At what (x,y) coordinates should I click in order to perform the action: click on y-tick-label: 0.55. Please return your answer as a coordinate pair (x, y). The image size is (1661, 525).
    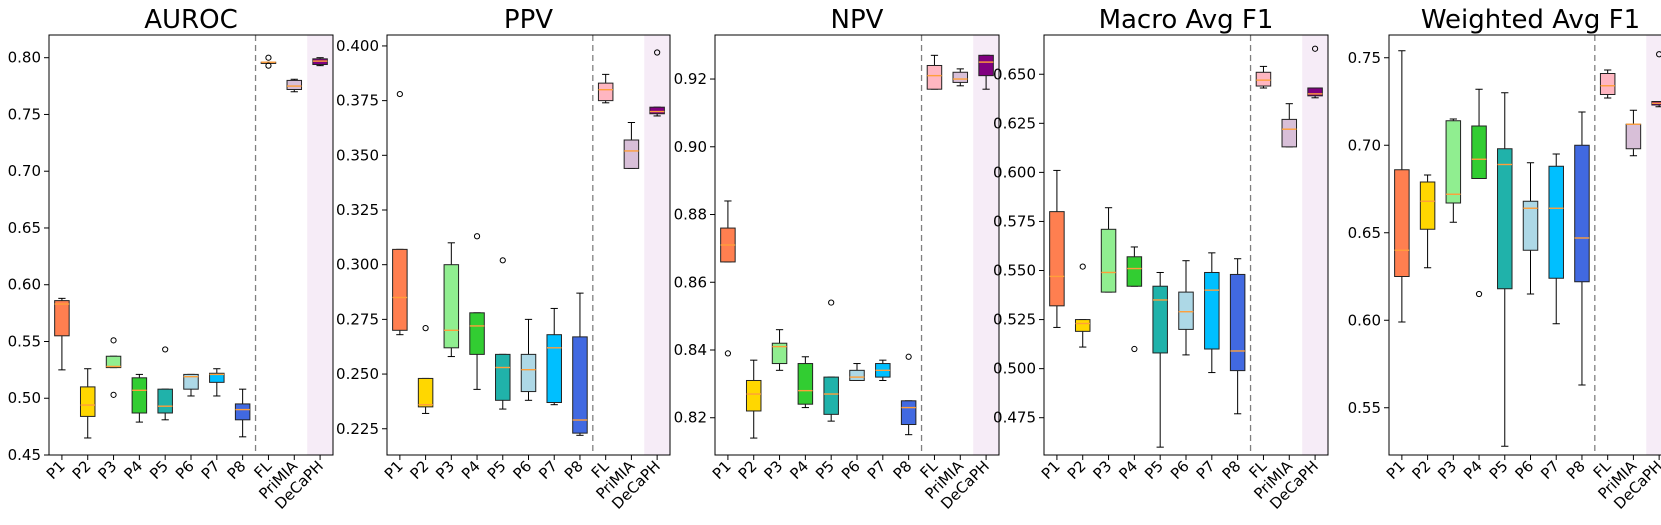
    Looking at the image, I should click on (1364, 408).